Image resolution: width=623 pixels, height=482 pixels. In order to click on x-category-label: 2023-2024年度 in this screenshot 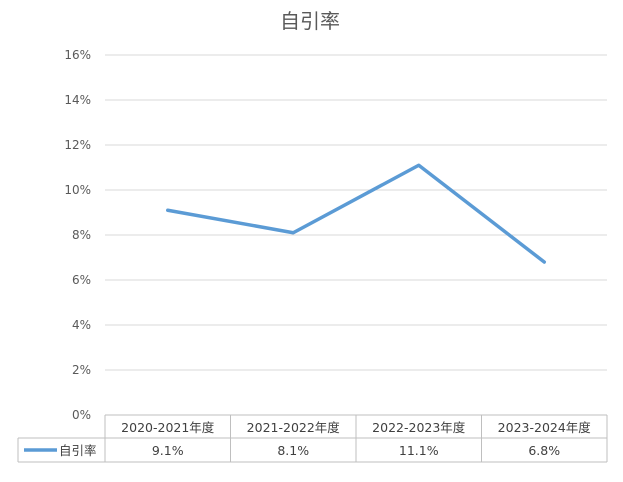, I will do `click(545, 427)`.